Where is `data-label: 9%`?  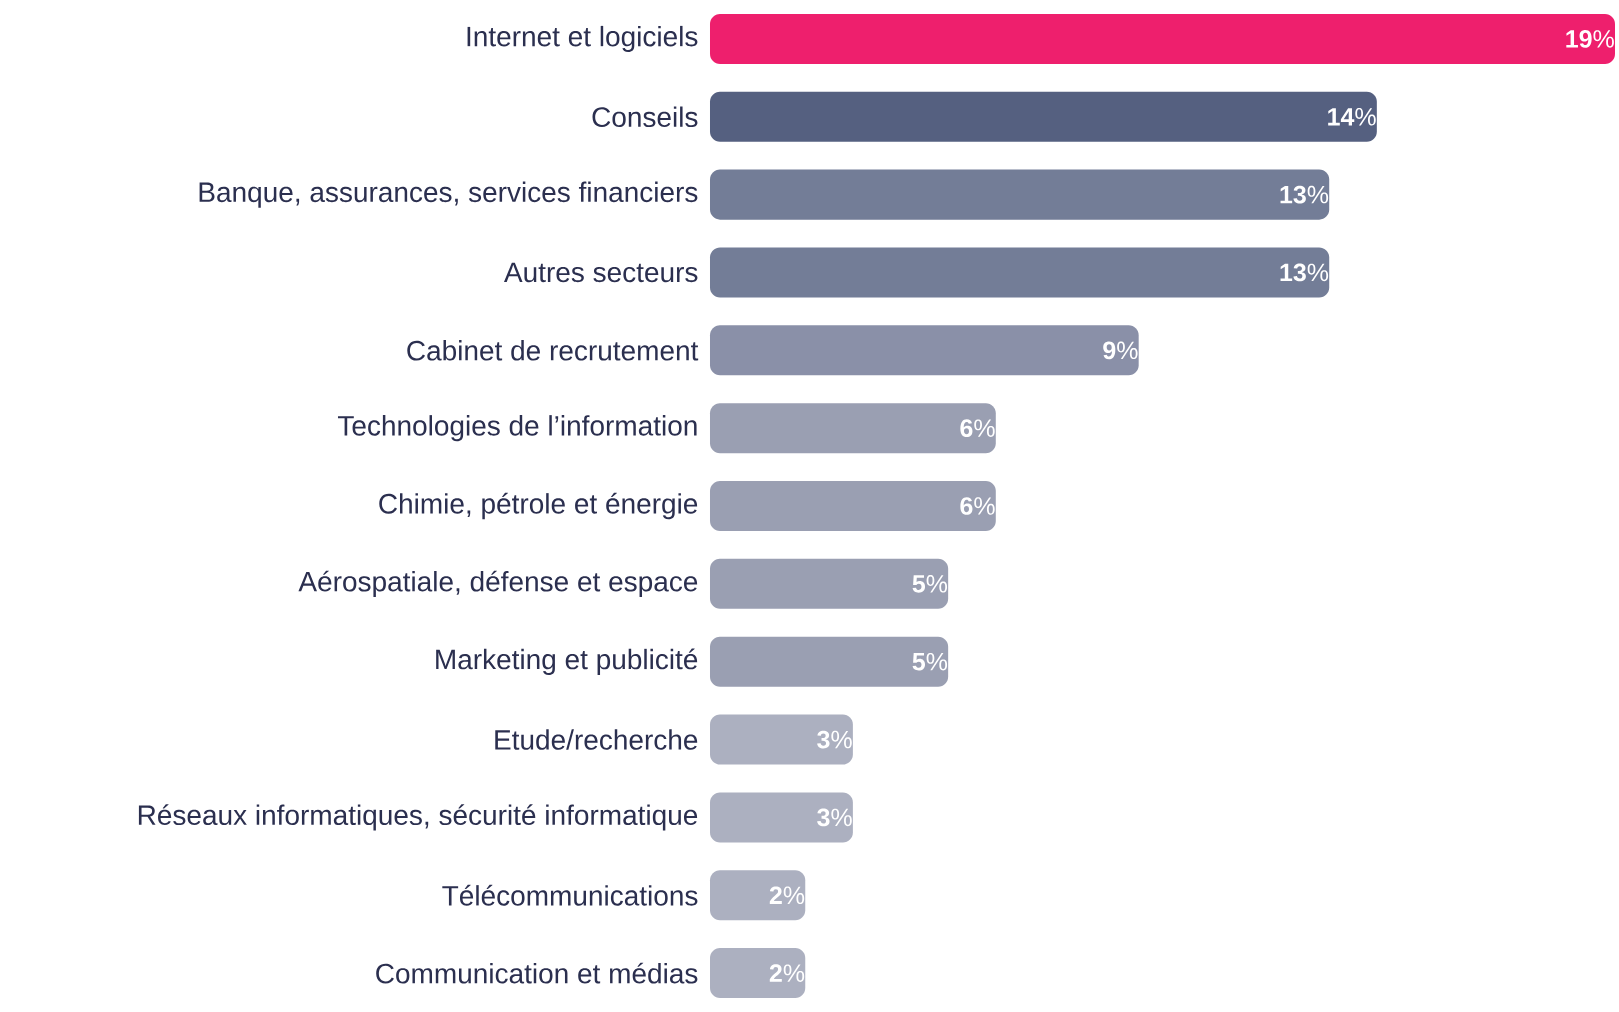
data-label: 9% is located at coordinates (1120, 350).